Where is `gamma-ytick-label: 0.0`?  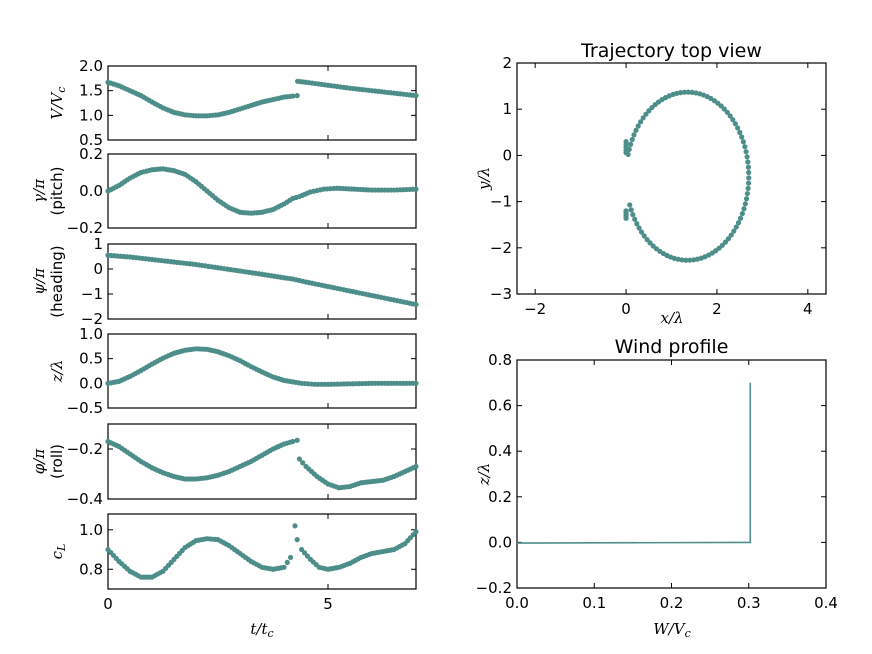
gamma-ytick-label: 0.0 is located at coordinates (91, 191).